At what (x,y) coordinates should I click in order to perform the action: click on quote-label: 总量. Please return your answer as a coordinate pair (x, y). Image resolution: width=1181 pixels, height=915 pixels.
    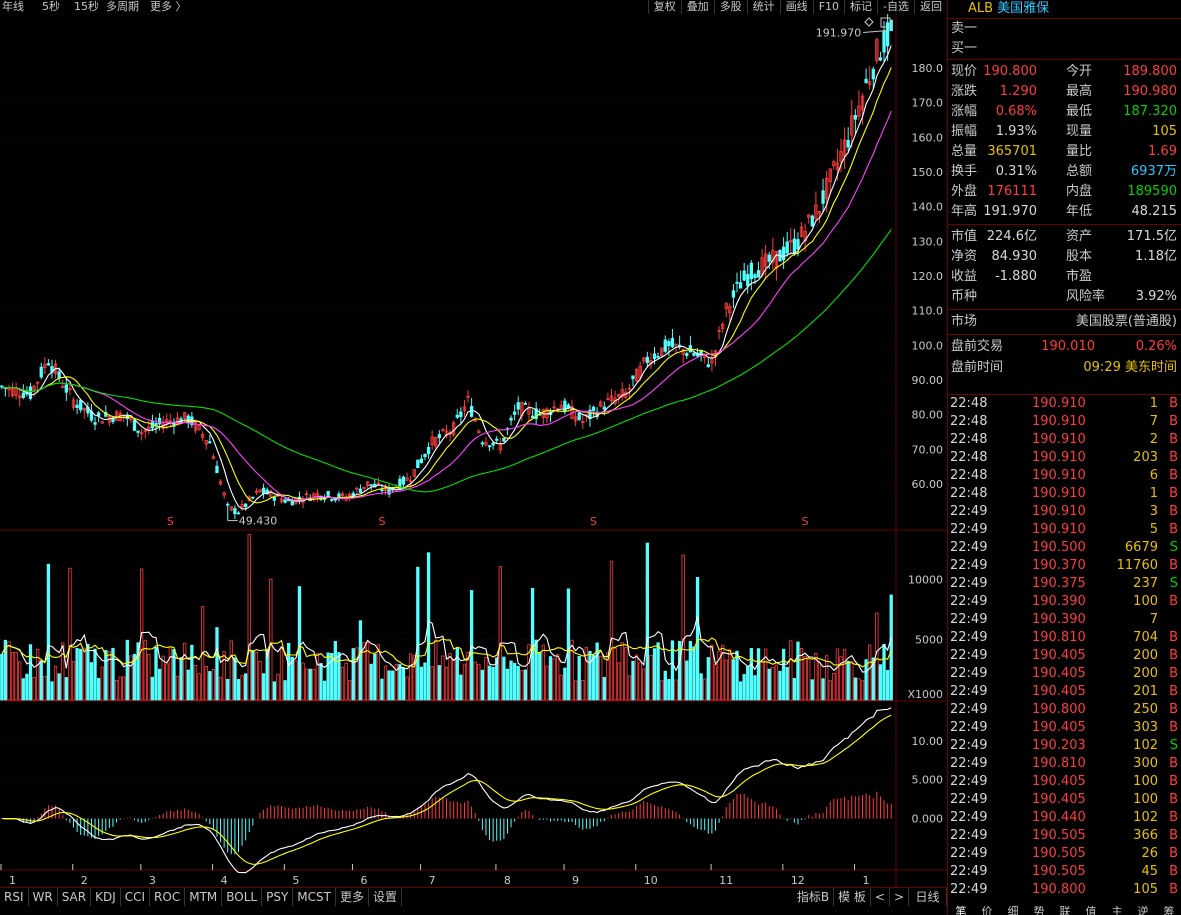
    Looking at the image, I should click on (964, 151).